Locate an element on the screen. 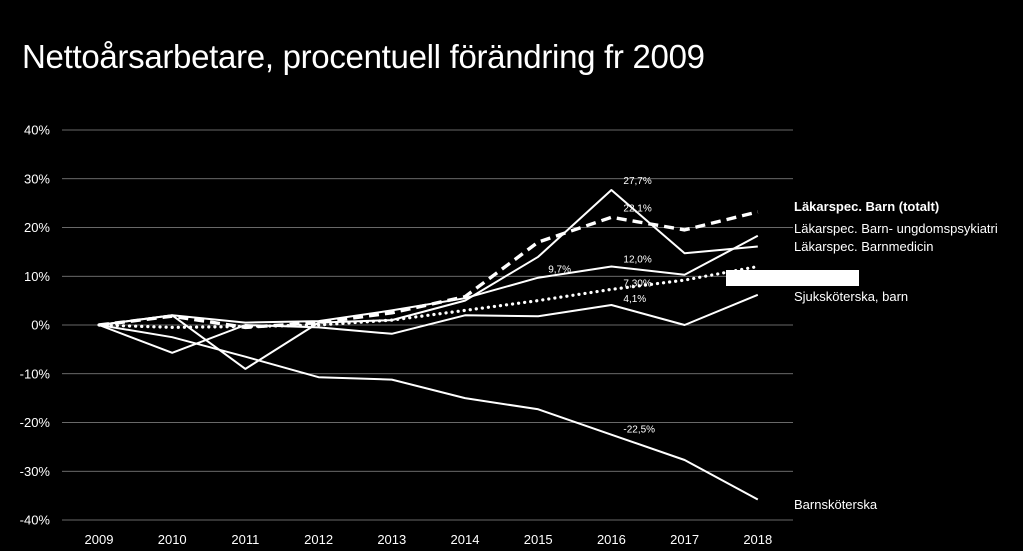 The width and height of the screenshot is (1023, 551). data-label: 12,0% is located at coordinates (637, 260).